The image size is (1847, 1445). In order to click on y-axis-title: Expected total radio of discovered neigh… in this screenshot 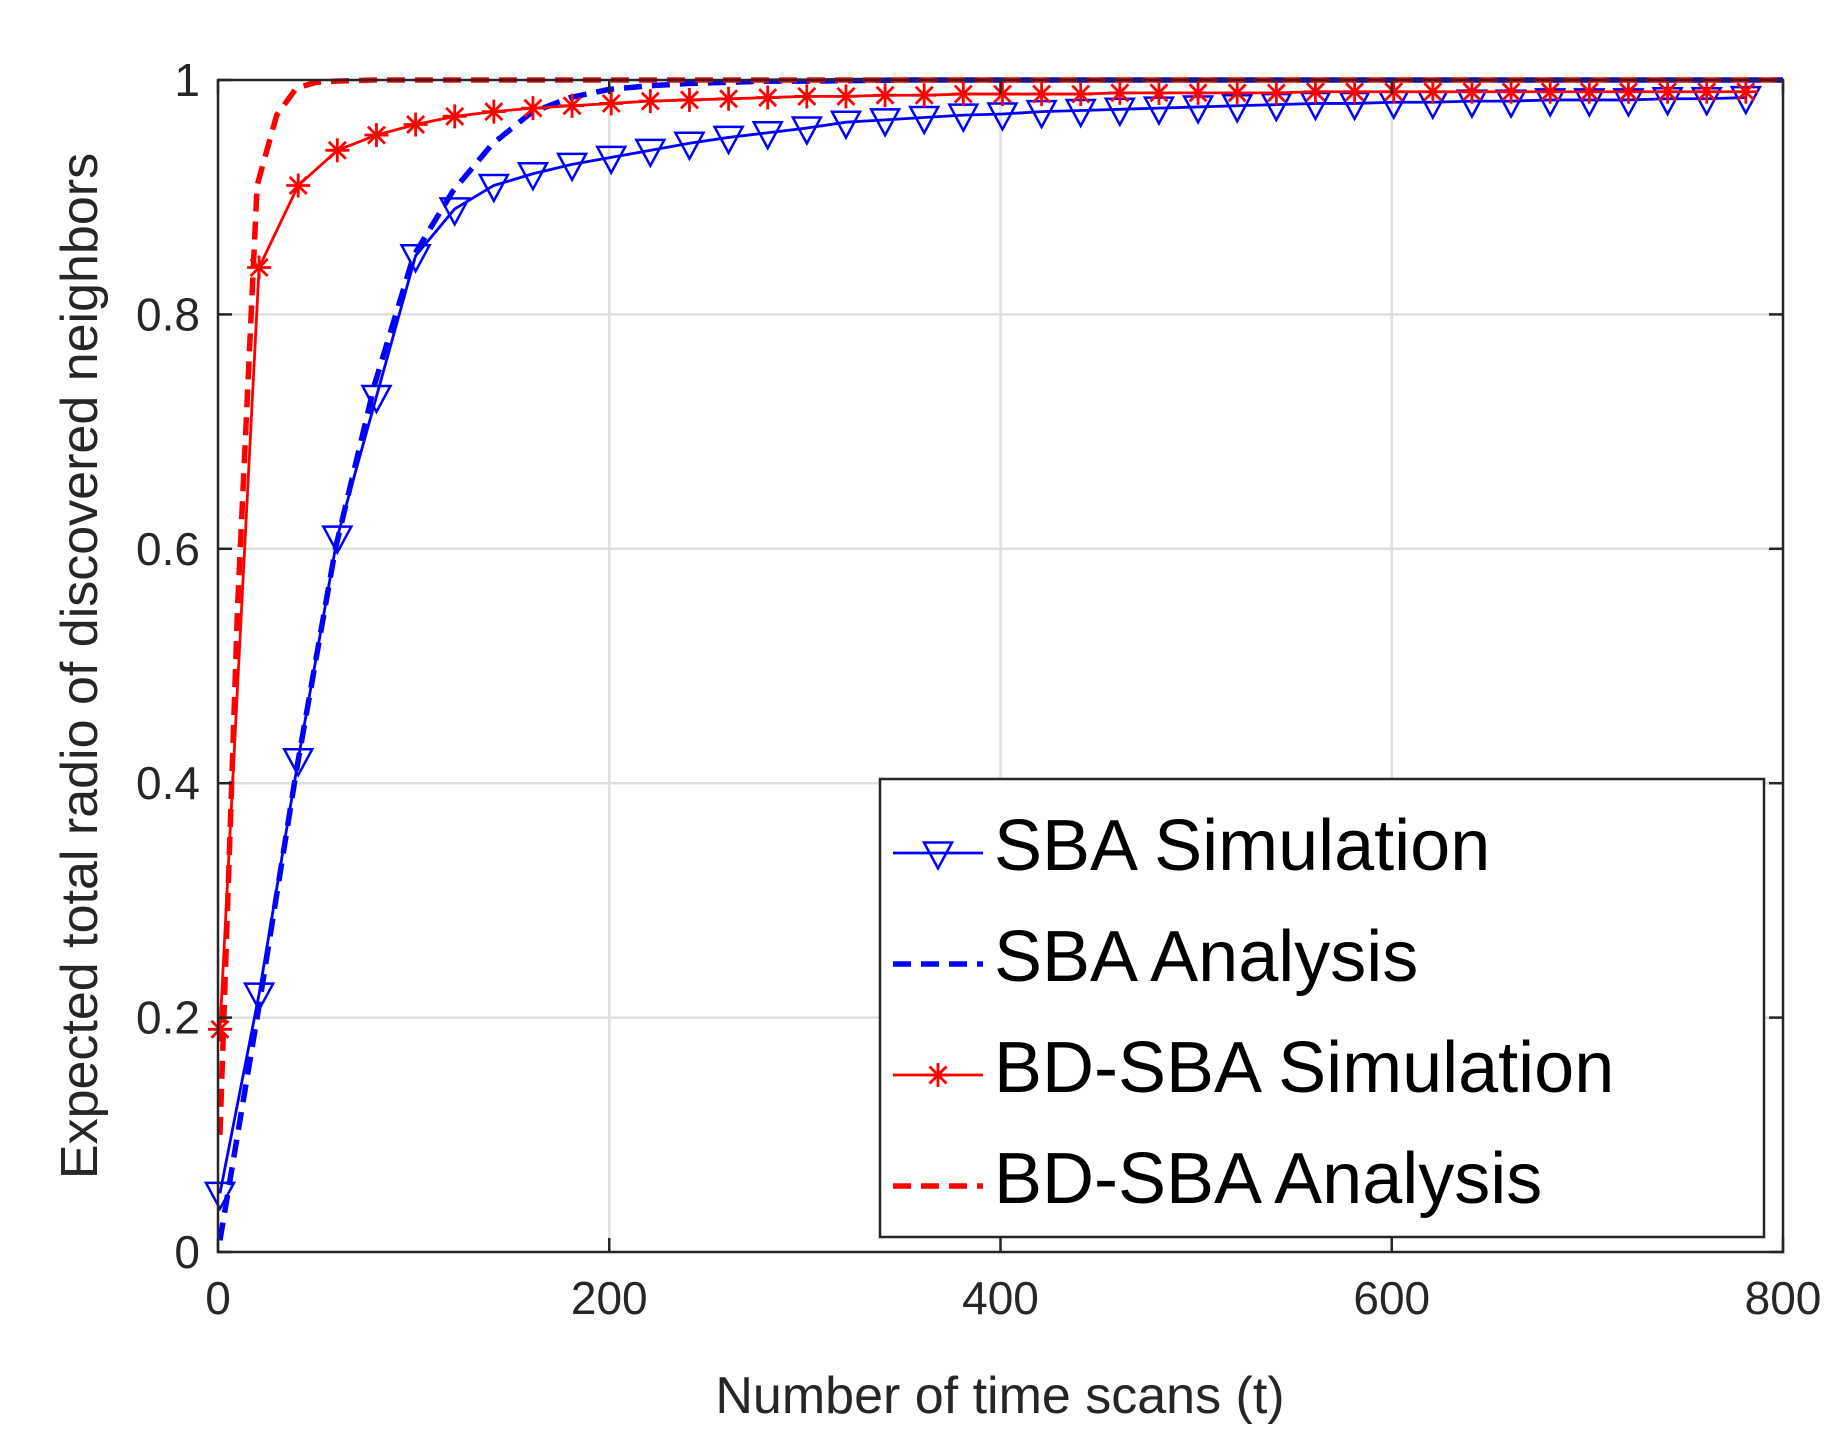, I will do `click(80, 666)`.